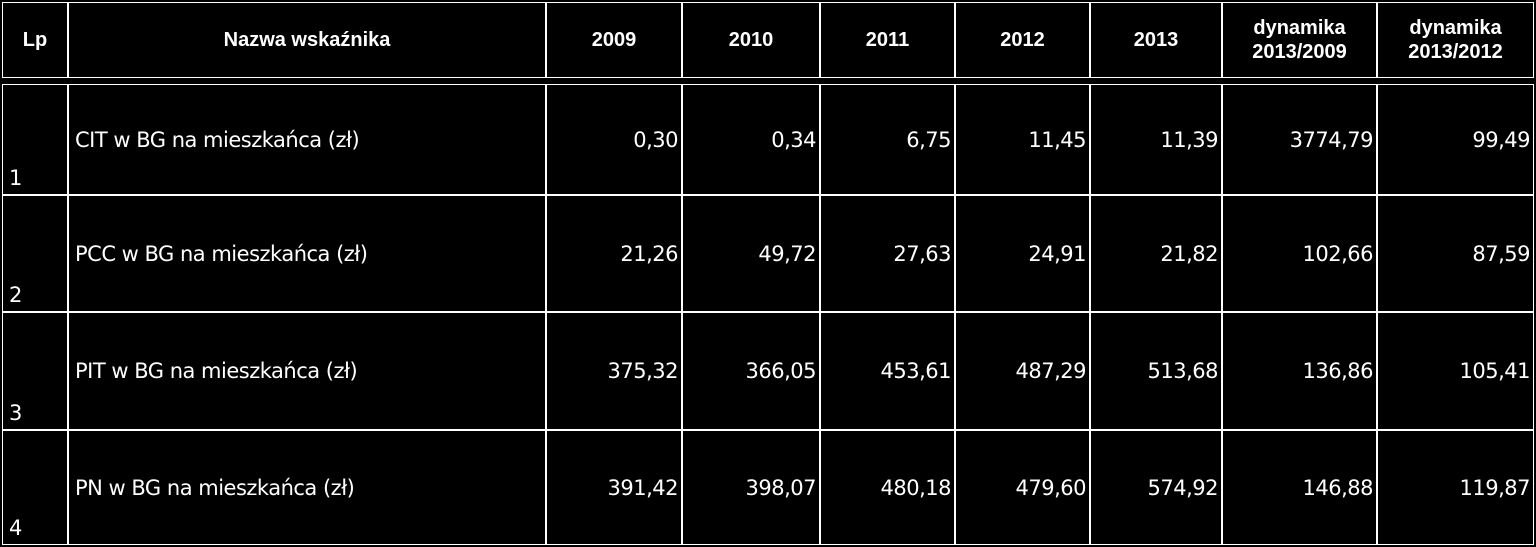  Describe the element at coordinates (1338, 371) in the screenshot. I see `table-cell-text: 136,86` at that location.